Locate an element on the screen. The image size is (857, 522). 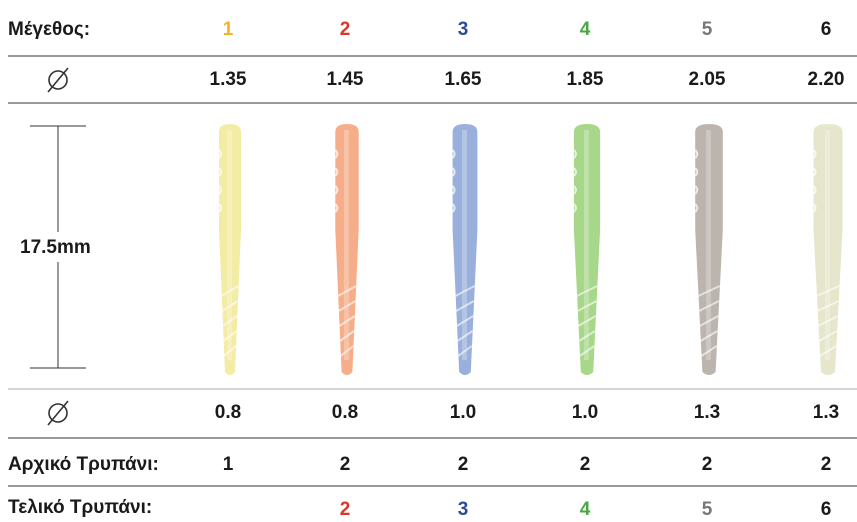
final-drill: 6 is located at coordinates (826, 509).